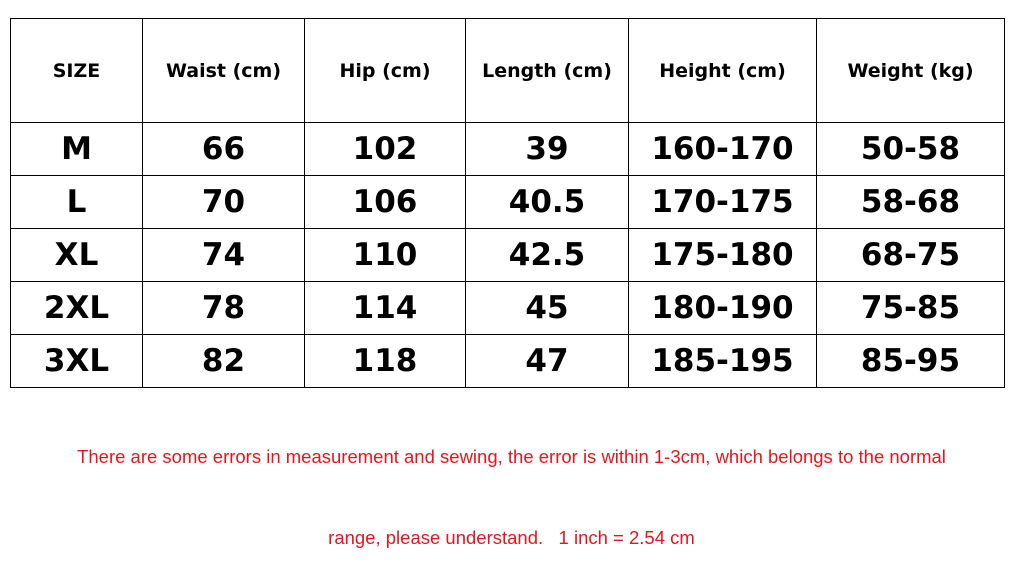 The width and height of the screenshot is (1023, 578). What do you see at coordinates (385, 149) in the screenshot?
I see `table-cell: 102` at bounding box center [385, 149].